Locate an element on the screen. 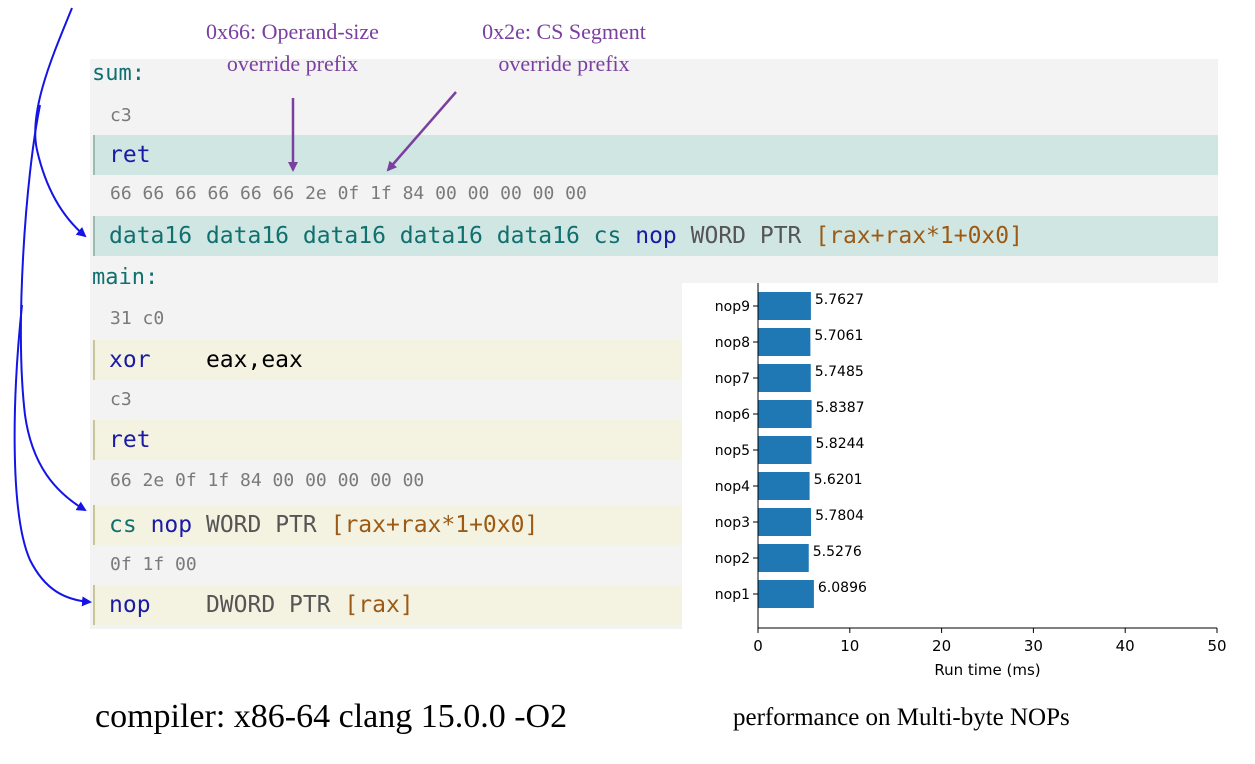  arrow-to-main-cs-nop is located at coordinates (53, 308).